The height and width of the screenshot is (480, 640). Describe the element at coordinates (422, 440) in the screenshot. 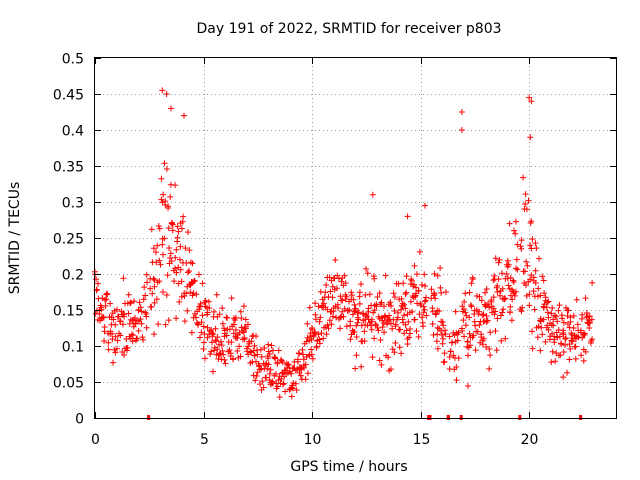

I see `x-tick-label: 15` at that location.